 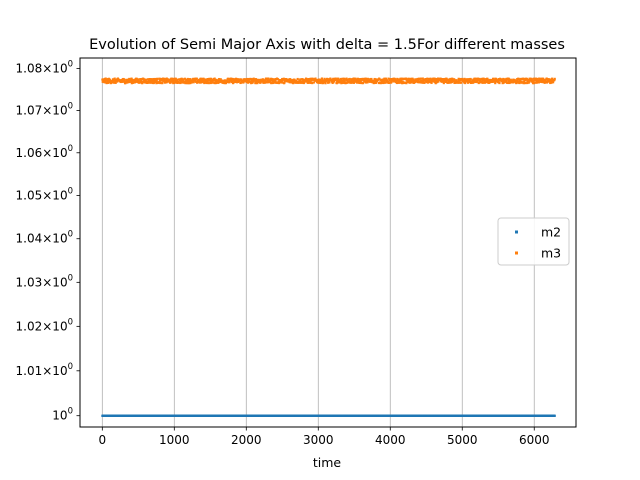 What do you see at coordinates (102, 440) in the screenshot?
I see `x-tick-label: 0` at bounding box center [102, 440].